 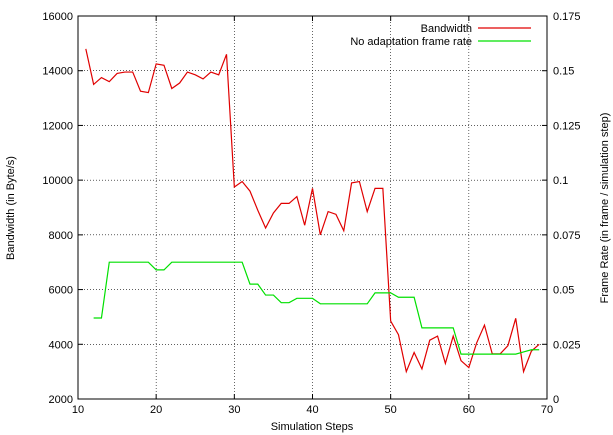 What do you see at coordinates (560, 181) in the screenshot?
I see `y2-tick-label: 0.1` at bounding box center [560, 181].